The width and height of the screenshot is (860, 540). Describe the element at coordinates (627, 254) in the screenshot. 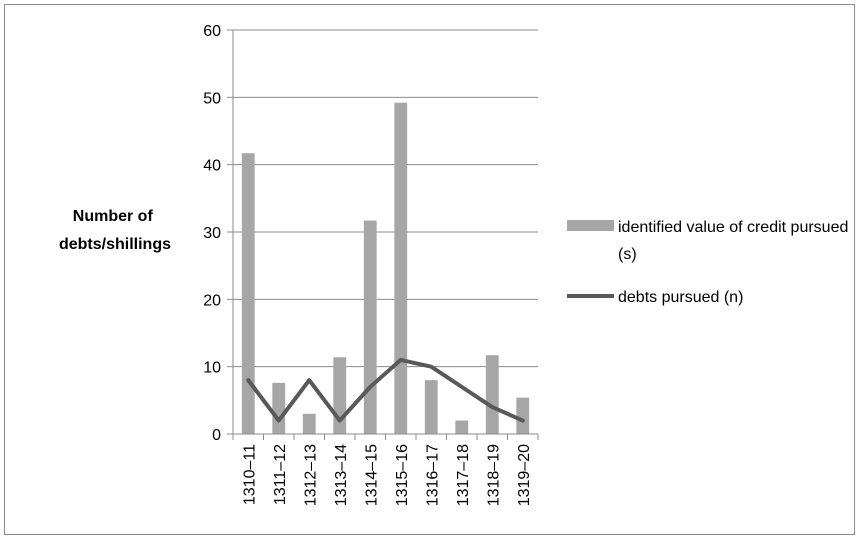

I see `legend-bar-label-continued: (s)` at that location.